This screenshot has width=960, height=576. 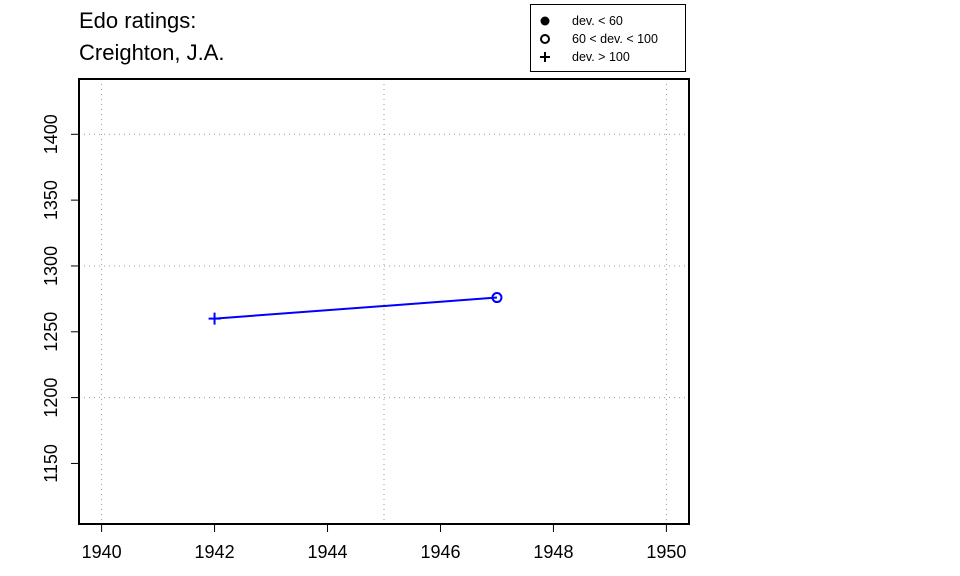 What do you see at coordinates (545, 21) in the screenshot?
I see `filled-circle-icon` at bounding box center [545, 21].